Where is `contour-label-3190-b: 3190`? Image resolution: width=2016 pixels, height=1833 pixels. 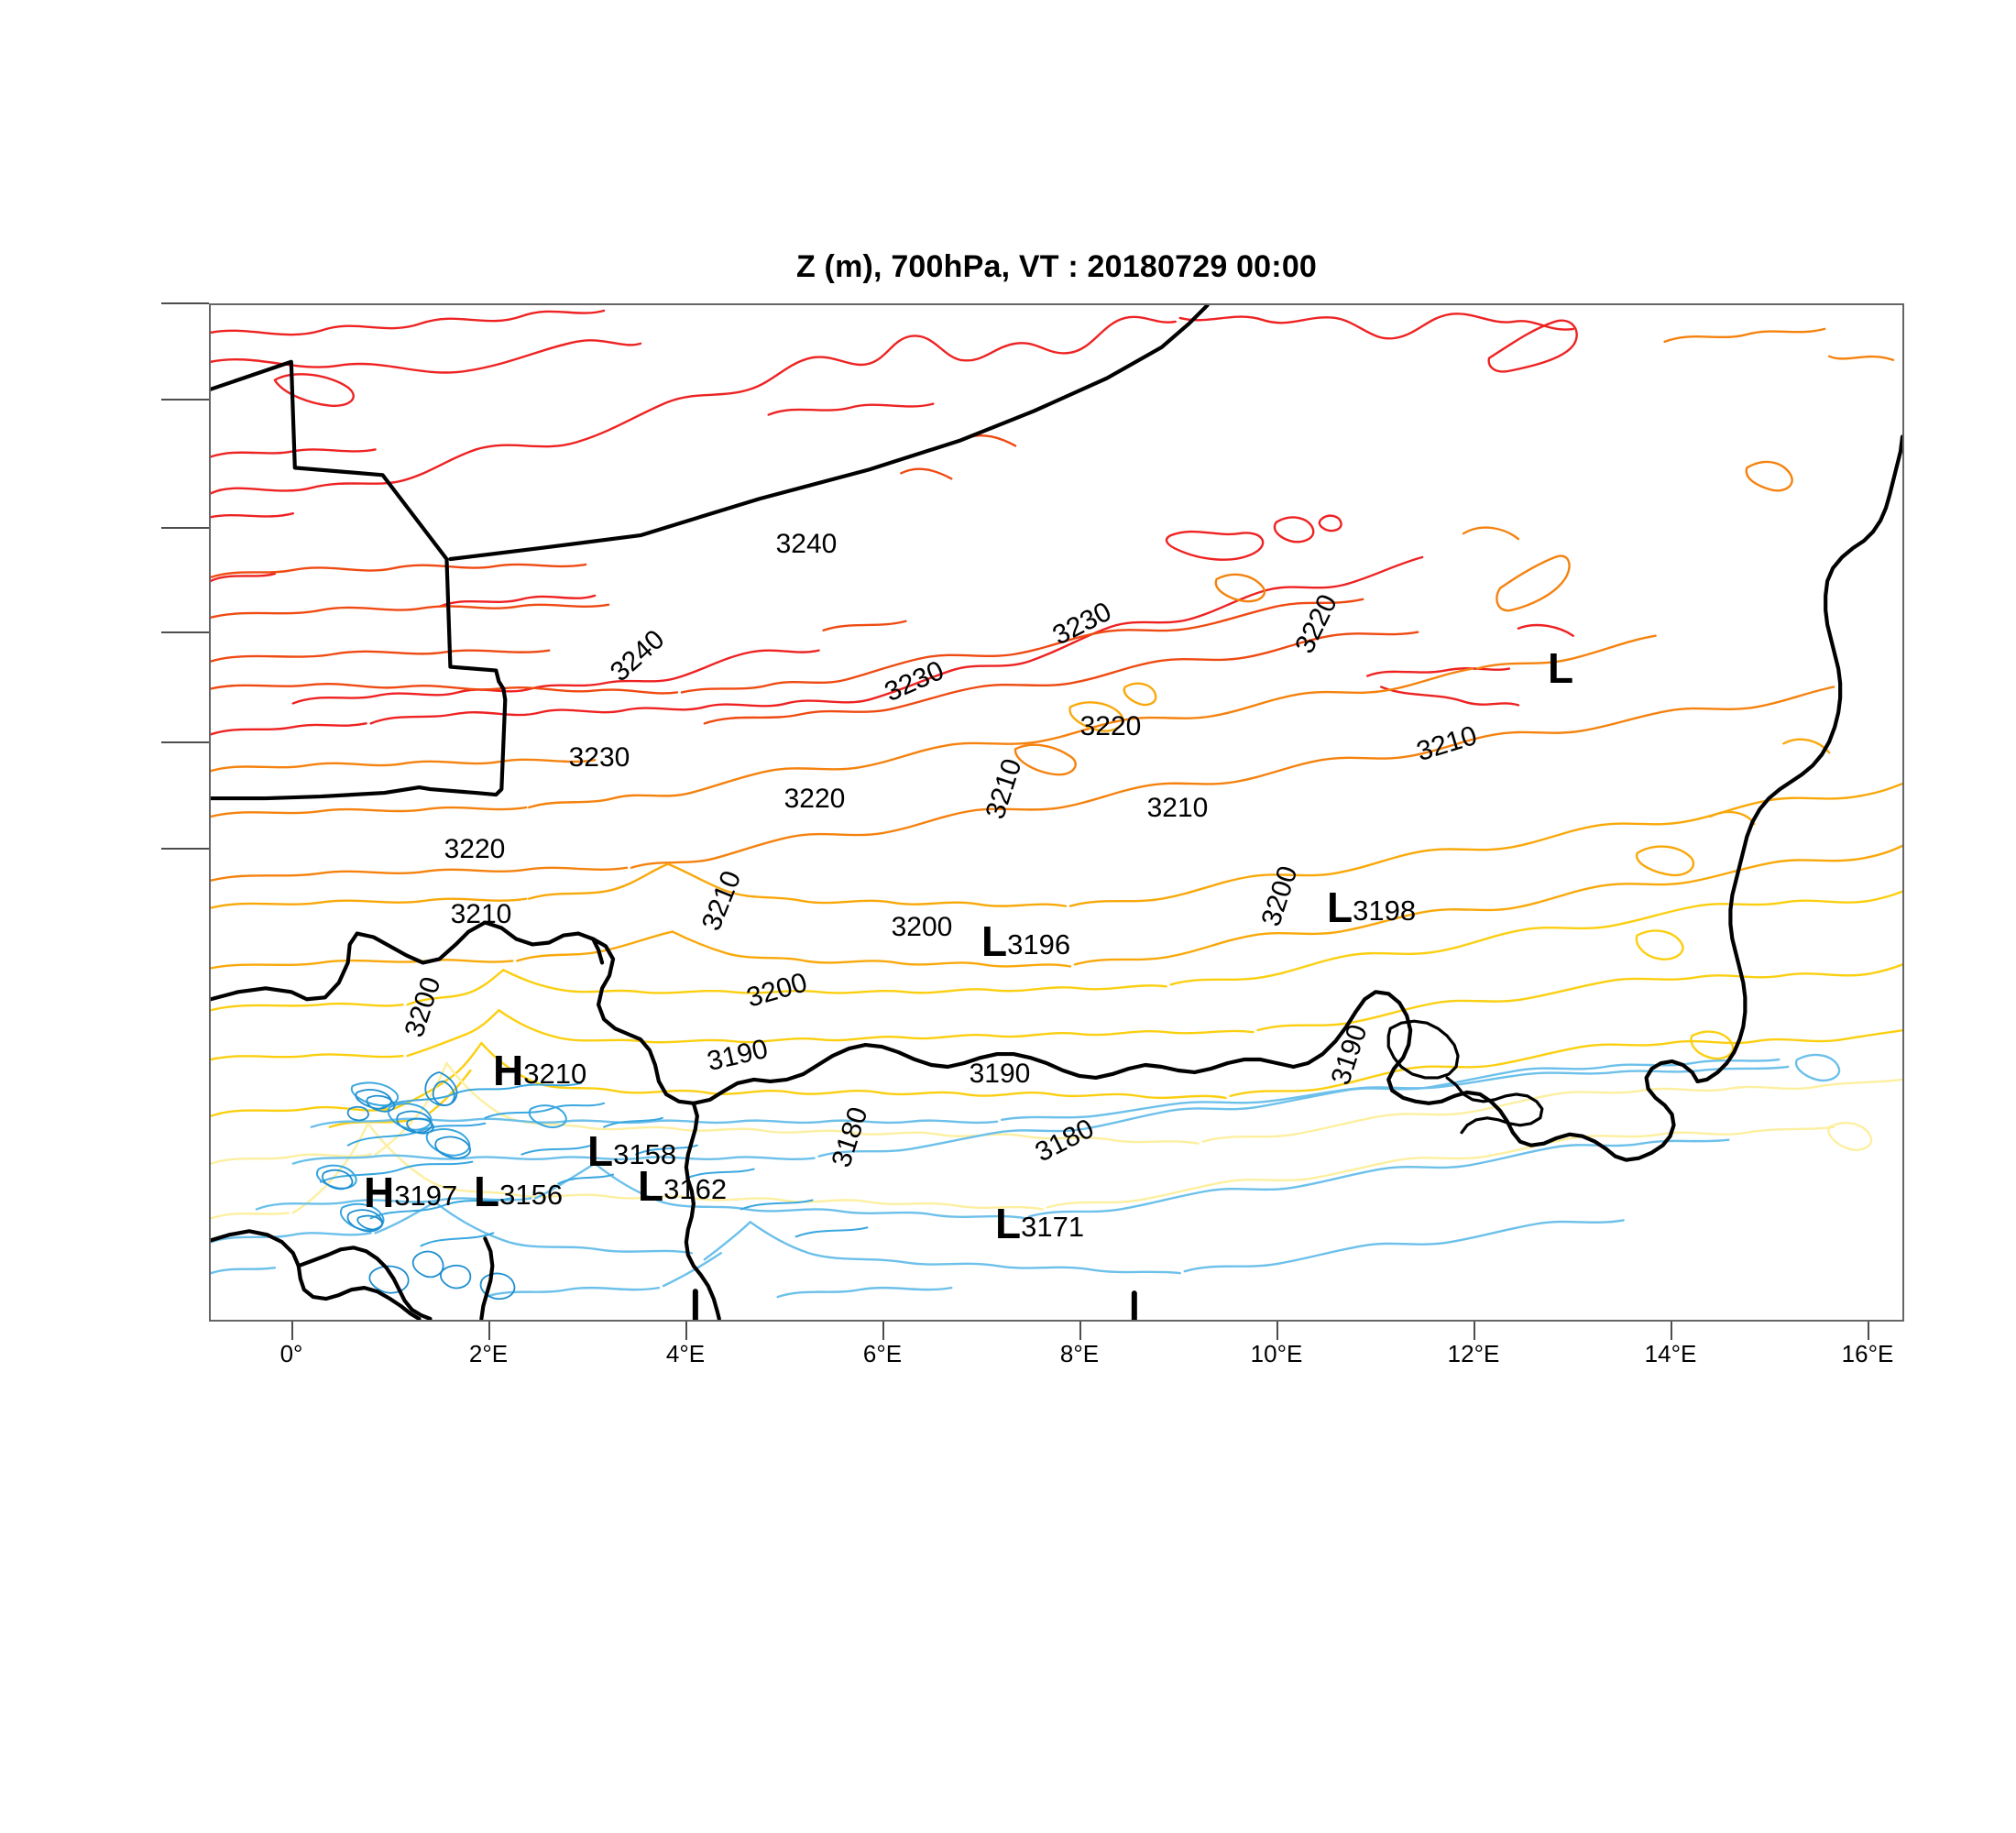 contour-label-3190-b: 3190 is located at coordinates (1000, 1074).